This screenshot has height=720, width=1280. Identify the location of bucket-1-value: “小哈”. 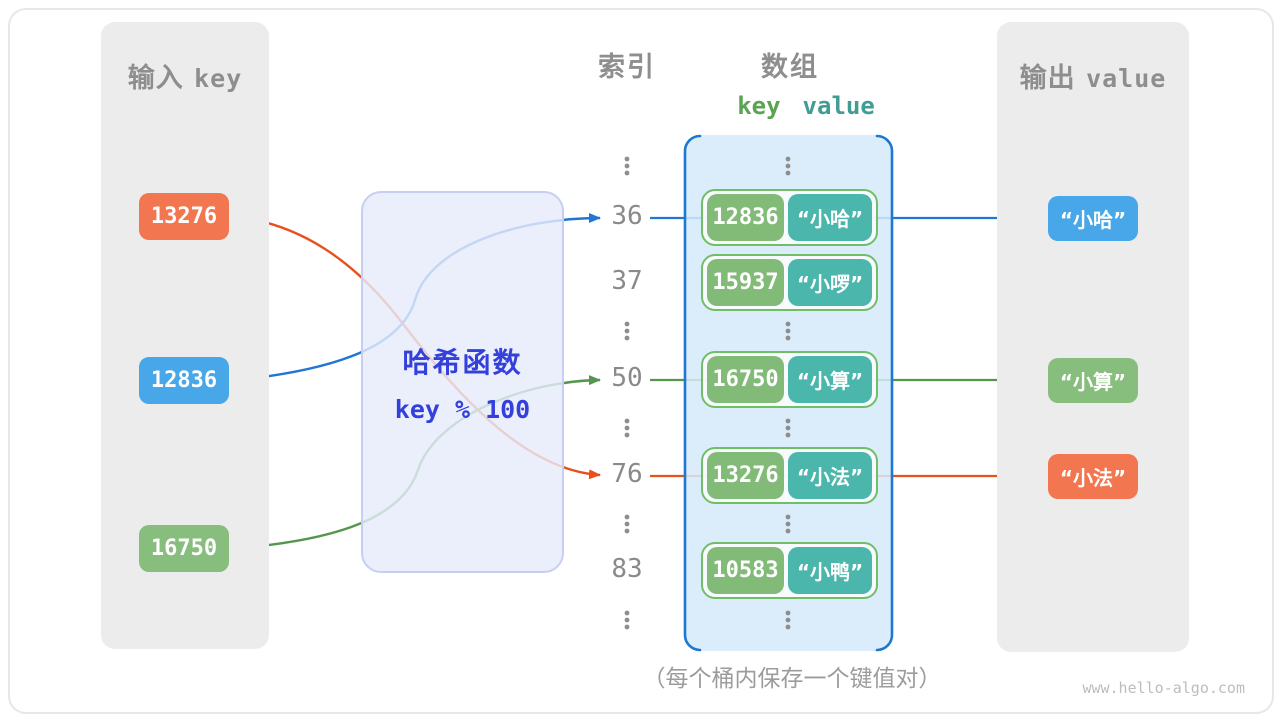
(830, 217).